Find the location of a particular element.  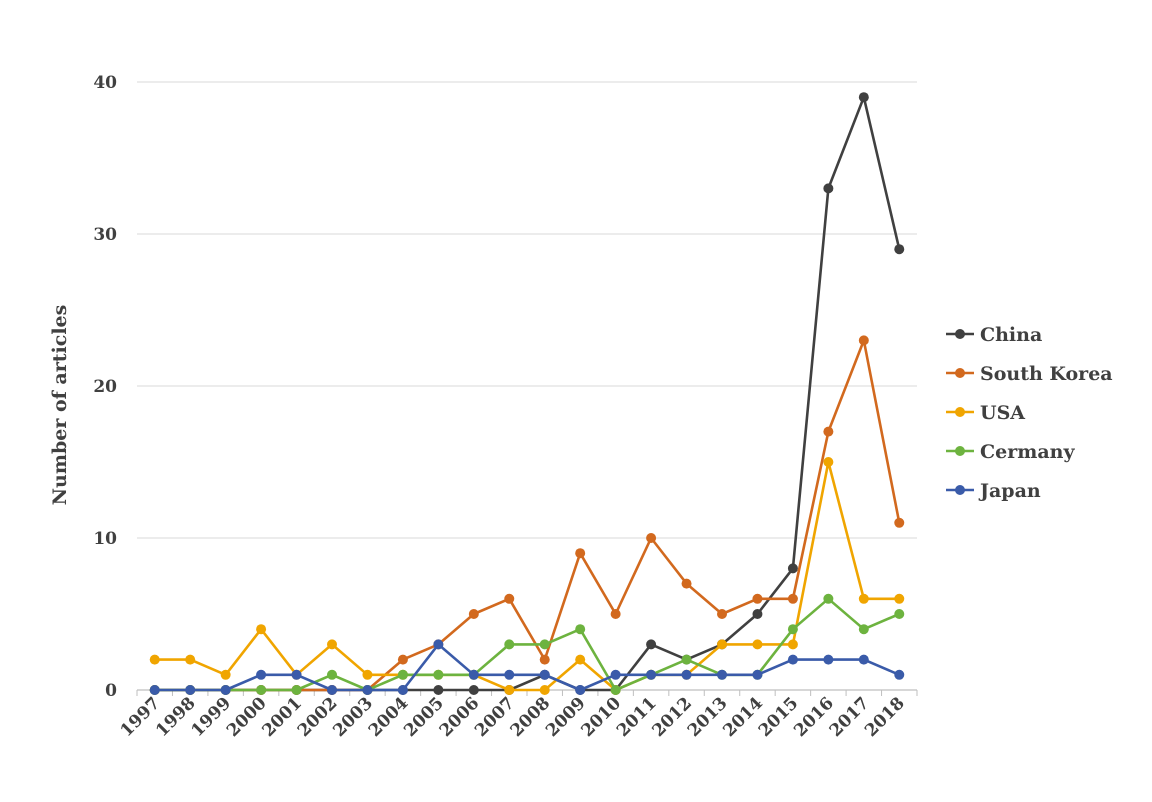

x-tick-label: 2005 is located at coordinates (424, 717).